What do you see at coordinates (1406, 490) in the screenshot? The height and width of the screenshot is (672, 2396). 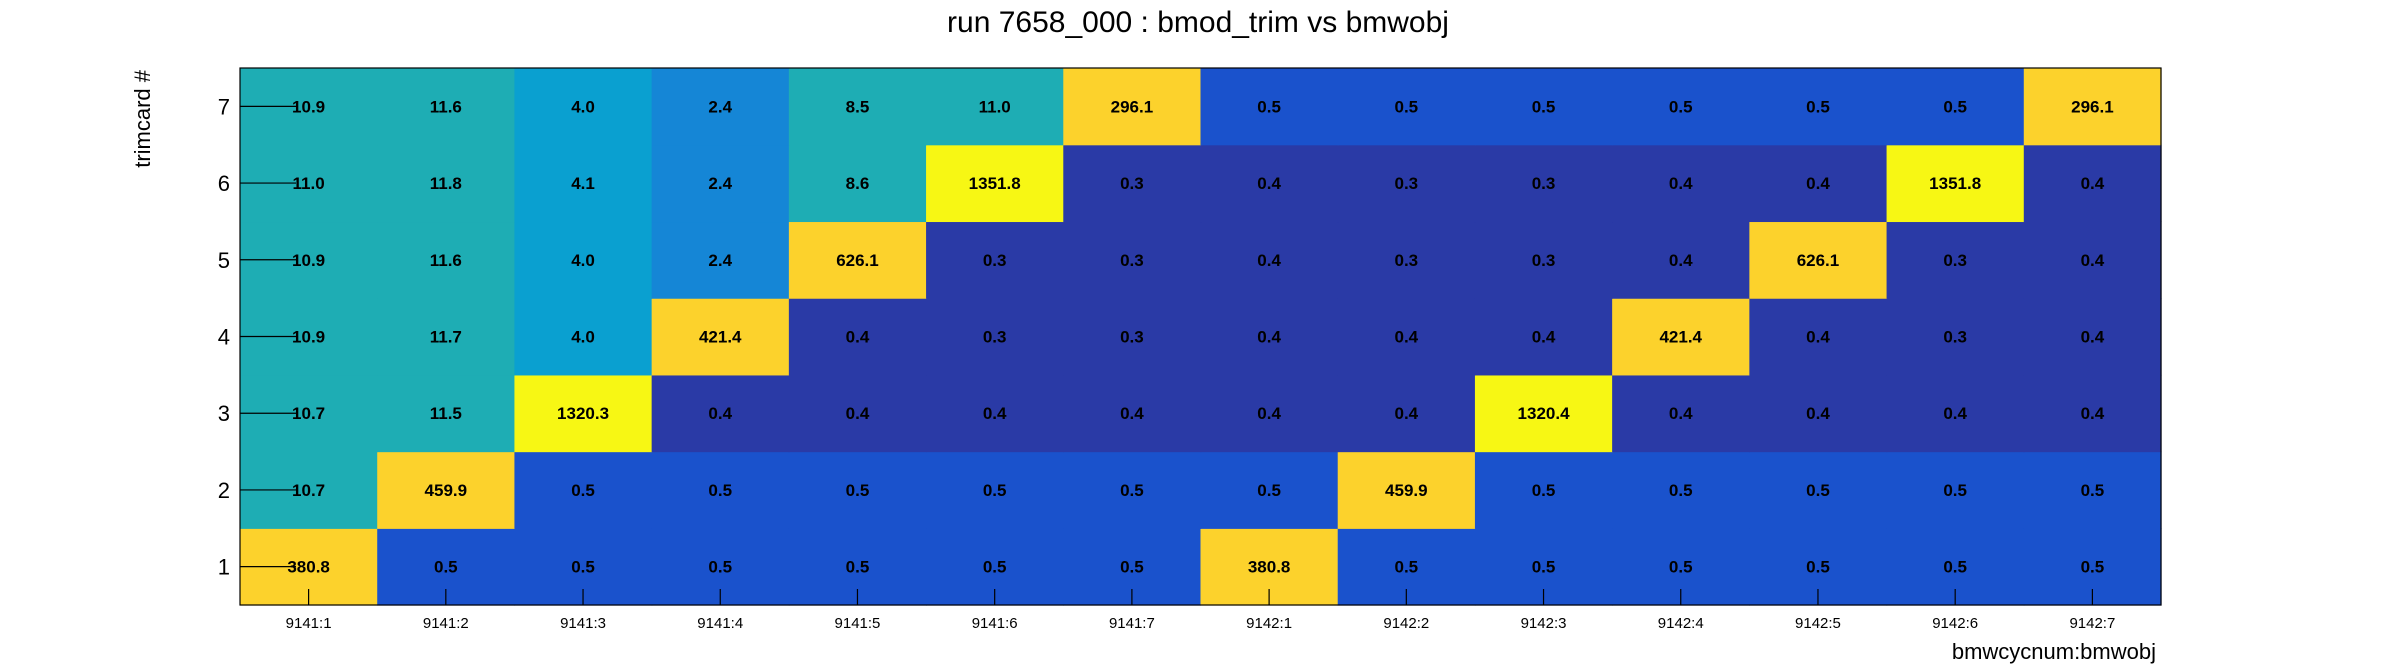 I see `cell-value-label: 459.9` at bounding box center [1406, 490].